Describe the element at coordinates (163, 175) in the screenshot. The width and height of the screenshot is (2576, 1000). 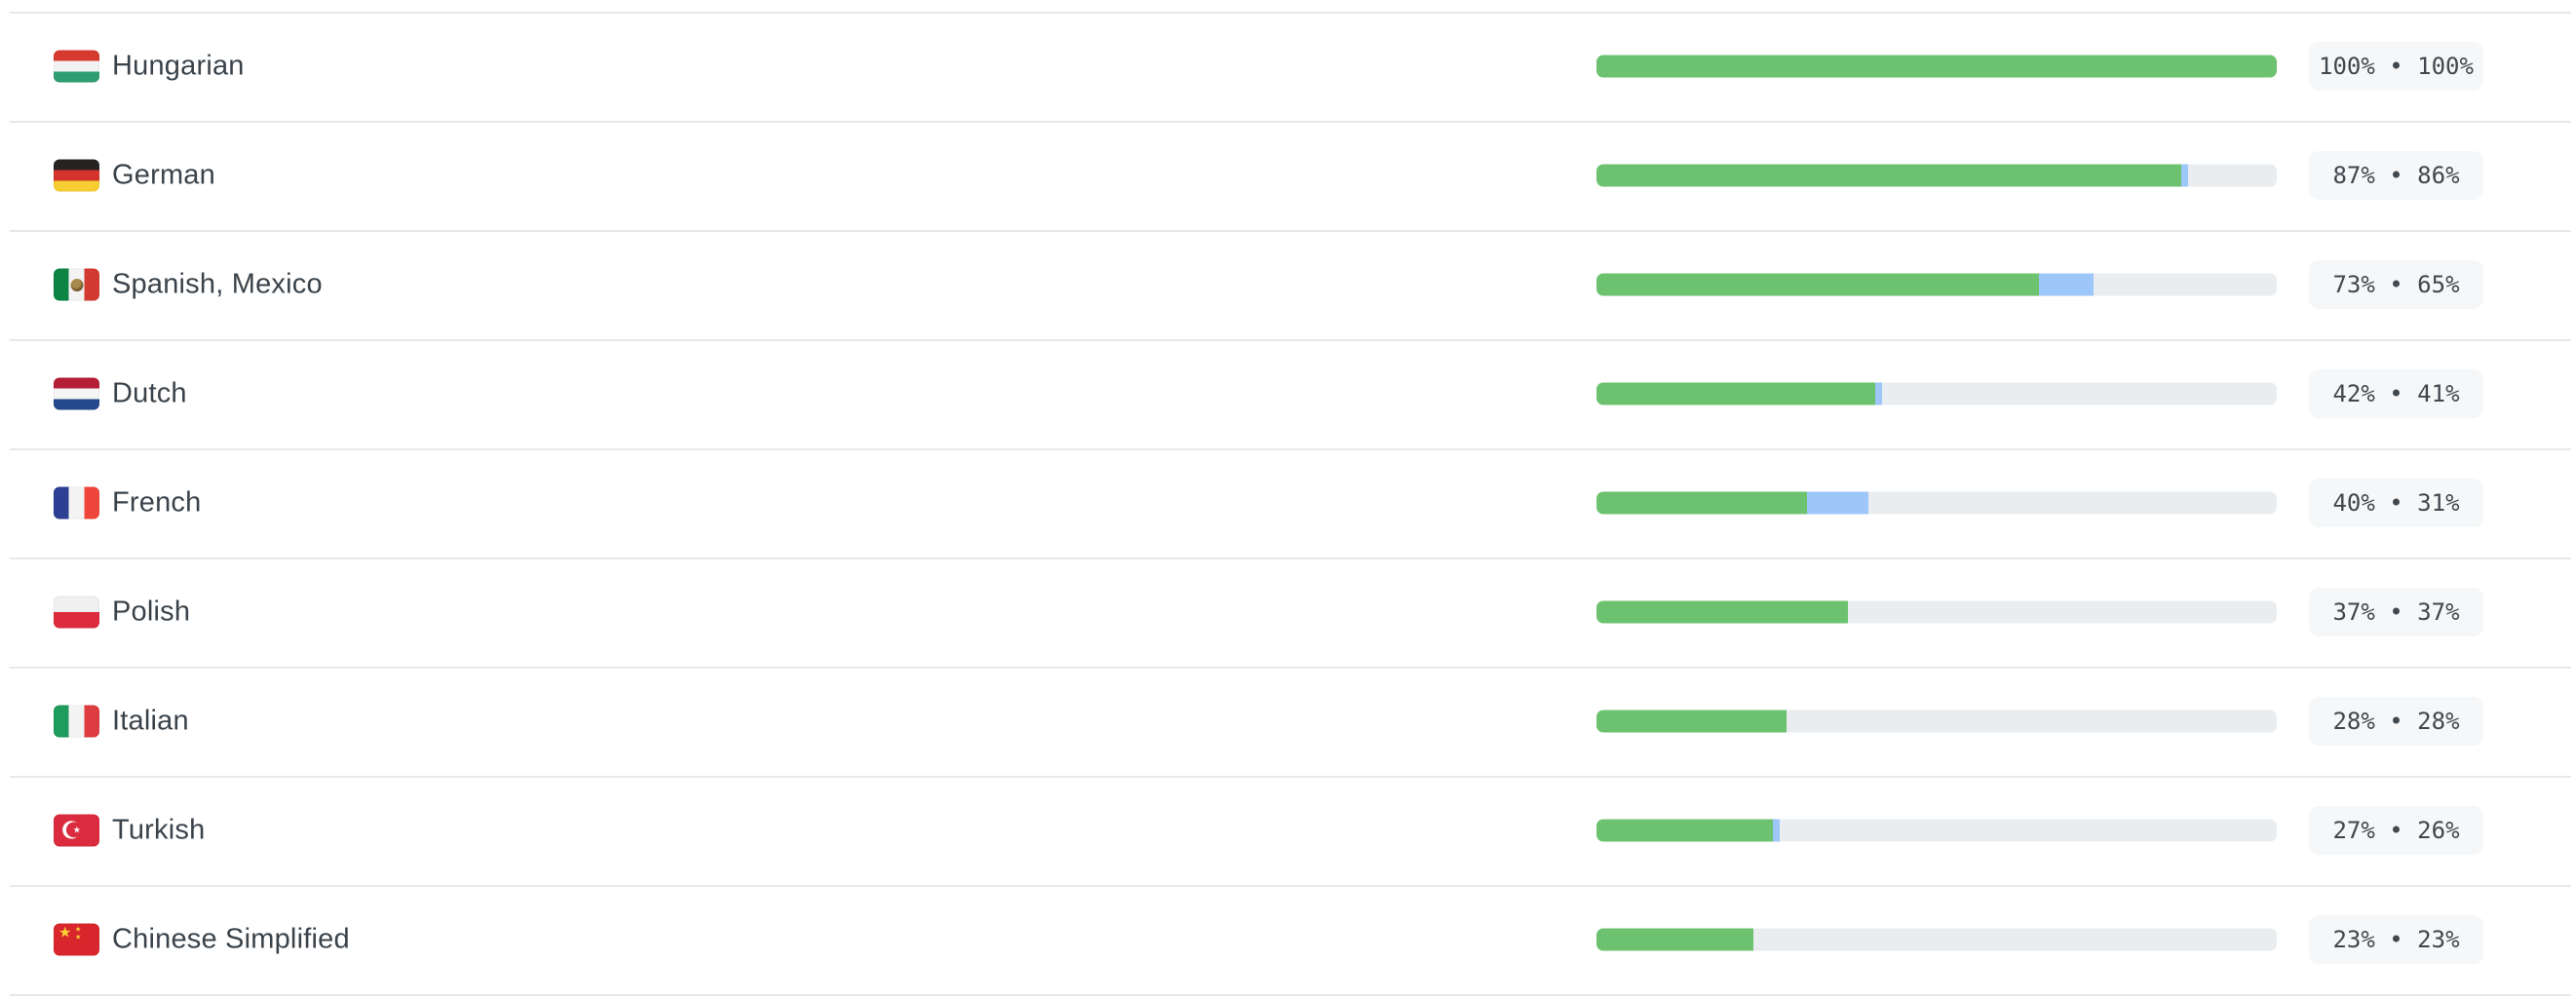
I see `language-name: German` at that location.